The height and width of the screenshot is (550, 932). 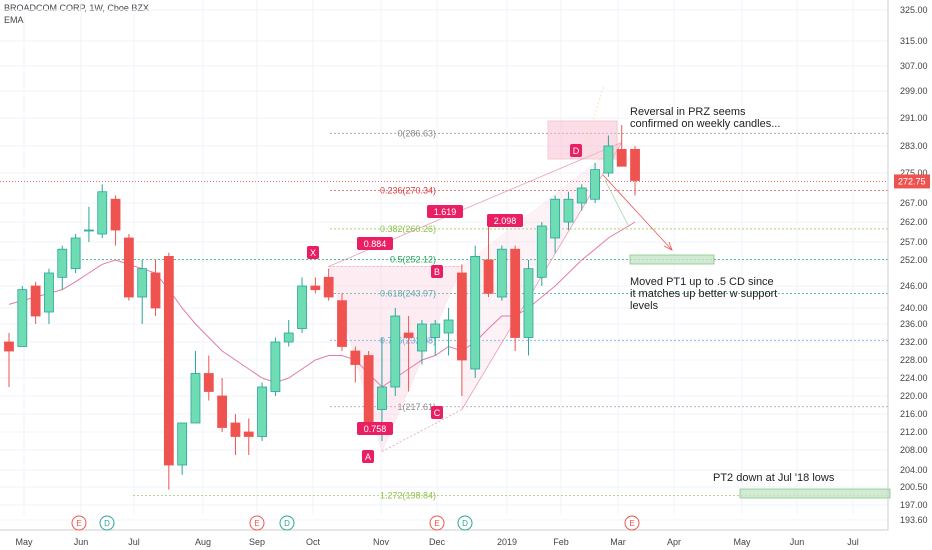 What do you see at coordinates (408, 293) in the screenshot?
I see `fib-label: 0.618(243.97)` at bounding box center [408, 293].